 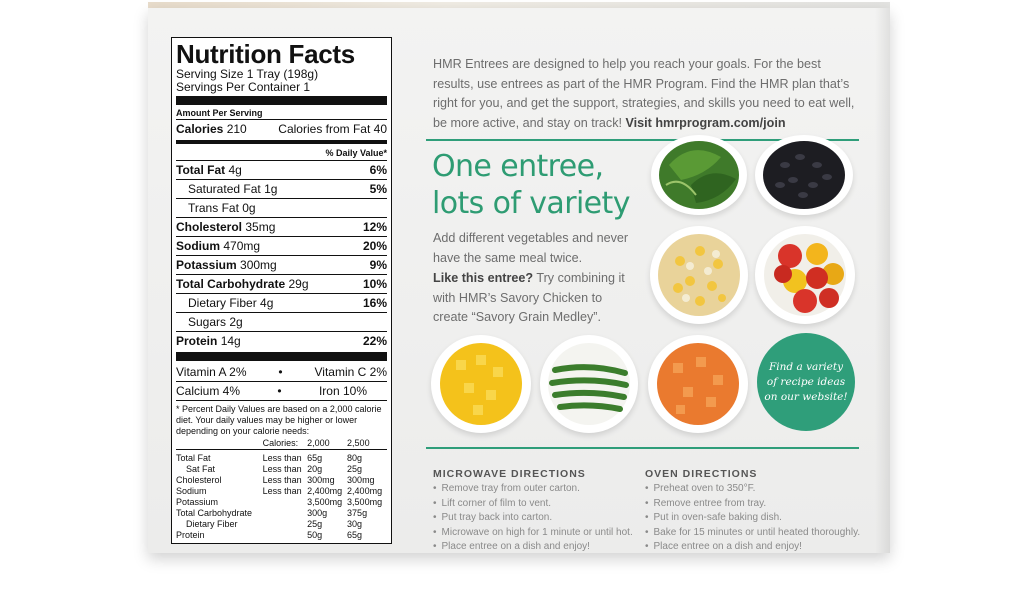 I want to click on table-header-row: Calories: 2,000 2,500, so click(x=281, y=444).